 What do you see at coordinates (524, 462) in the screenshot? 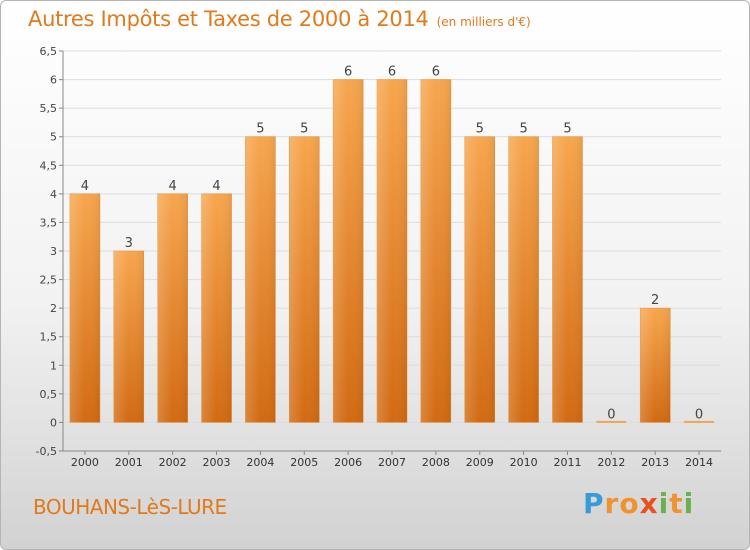
I see `x-tick-label: 2010` at bounding box center [524, 462].